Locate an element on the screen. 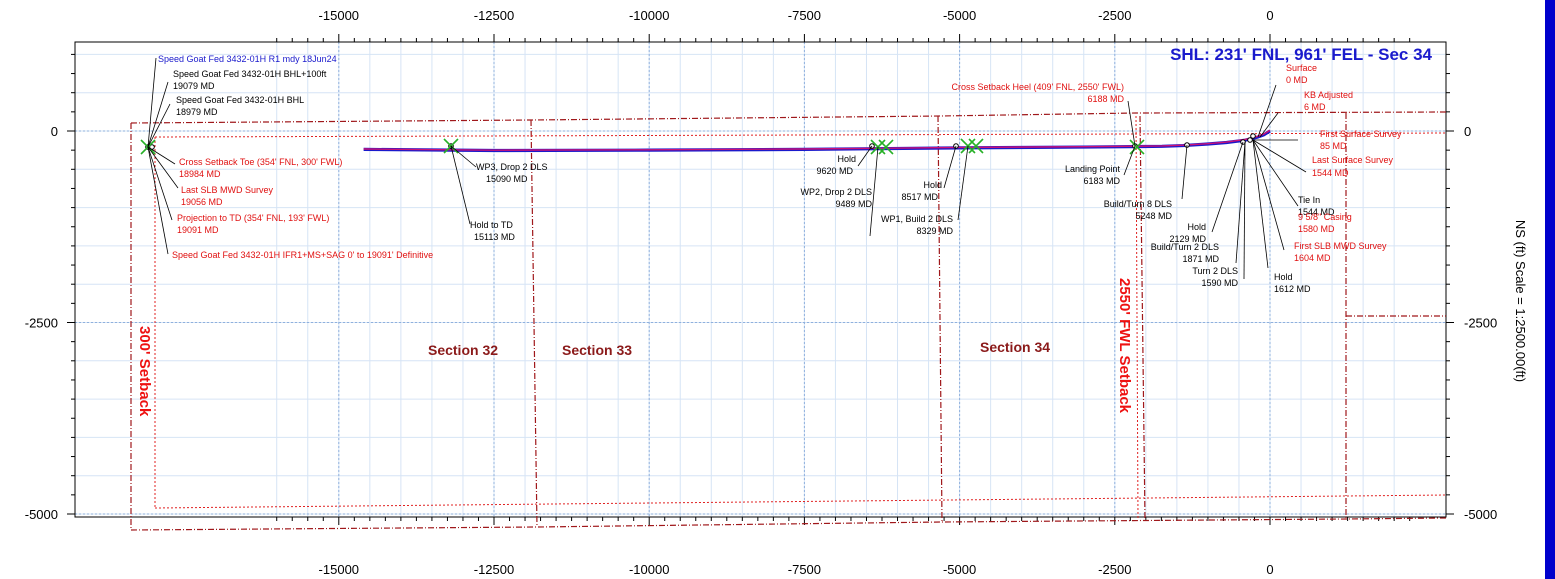  annotation-label: Landing Point is located at coordinates (1093, 169).